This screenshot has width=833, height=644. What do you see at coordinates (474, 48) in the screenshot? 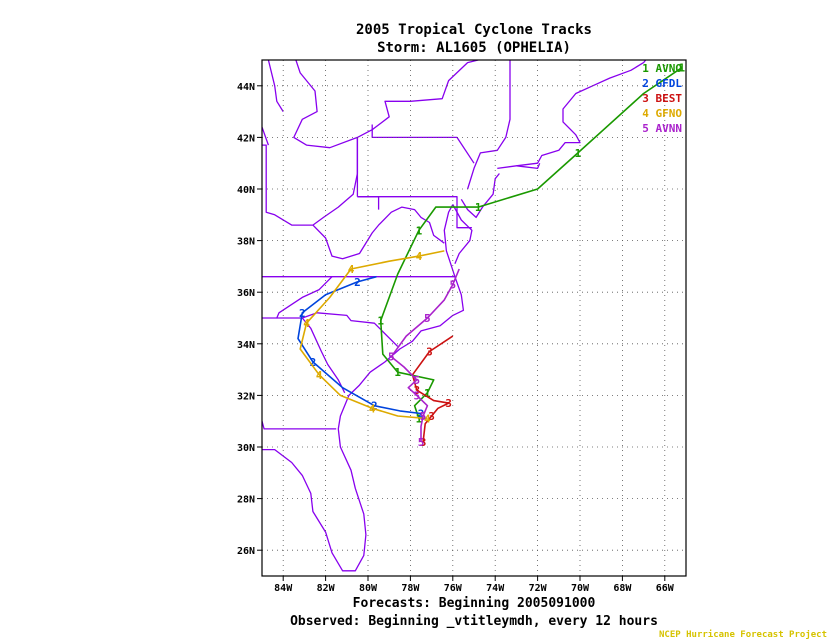
I see `storm-subtitle: Storm: AL1605 (OPHELIA)` at bounding box center [474, 48].